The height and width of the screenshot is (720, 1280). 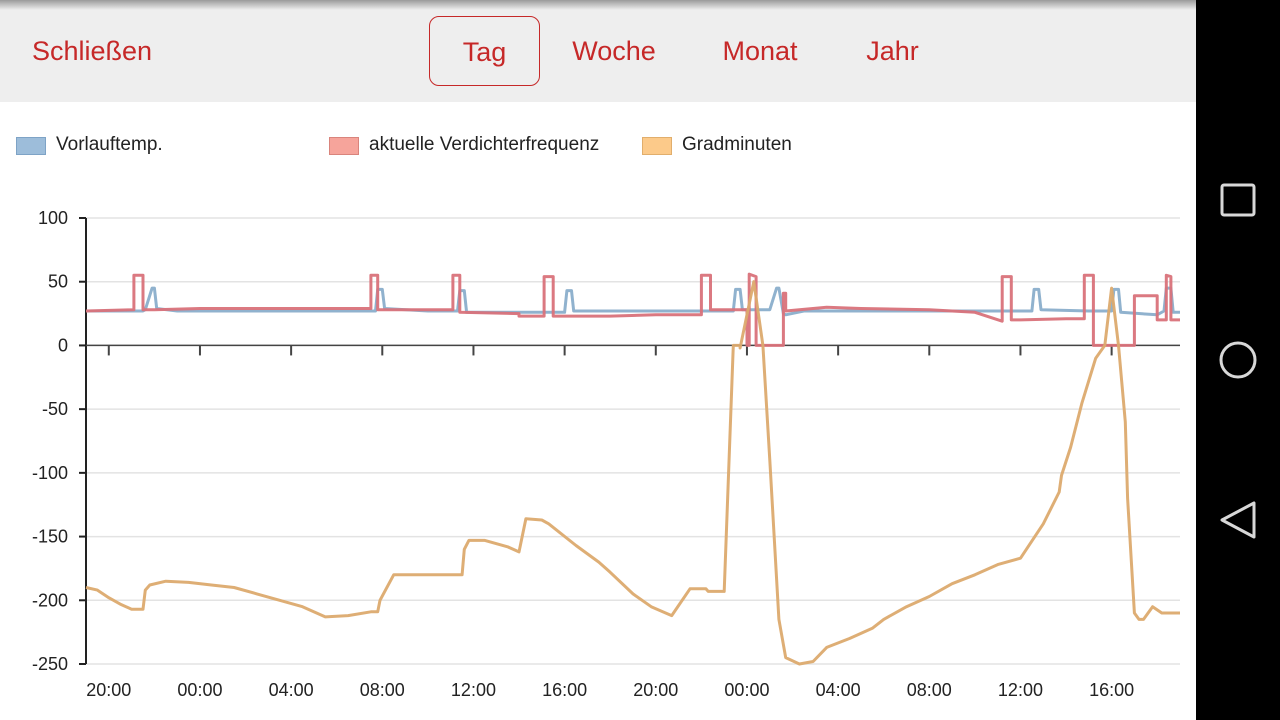 What do you see at coordinates (344, 146) in the screenshot?
I see `legend-swatch-verdichterfrequenz` at bounding box center [344, 146].